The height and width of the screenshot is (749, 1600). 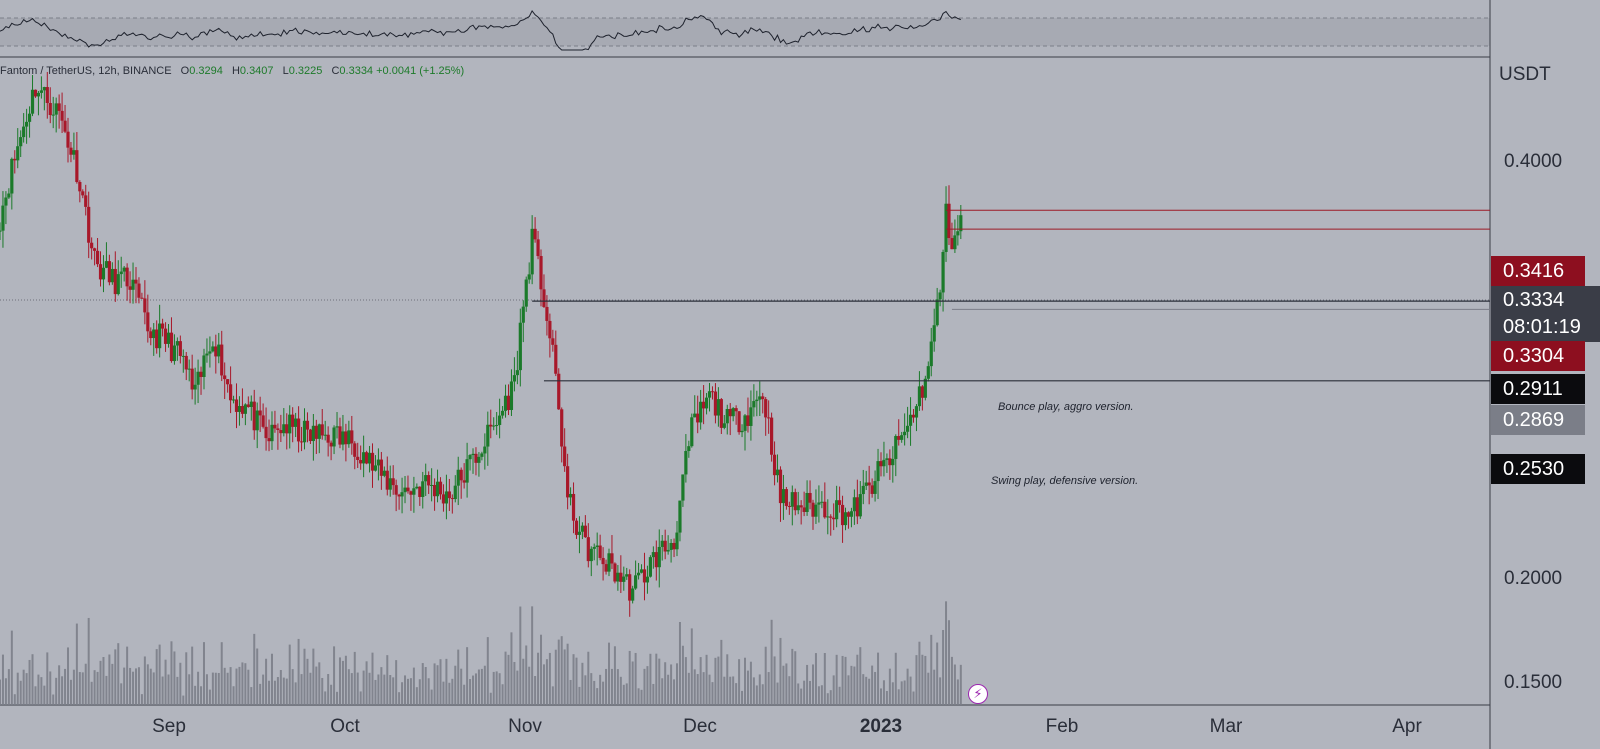 What do you see at coordinates (1065, 481) in the screenshot?
I see `swing-annotation: Swing play, defensive version.` at bounding box center [1065, 481].